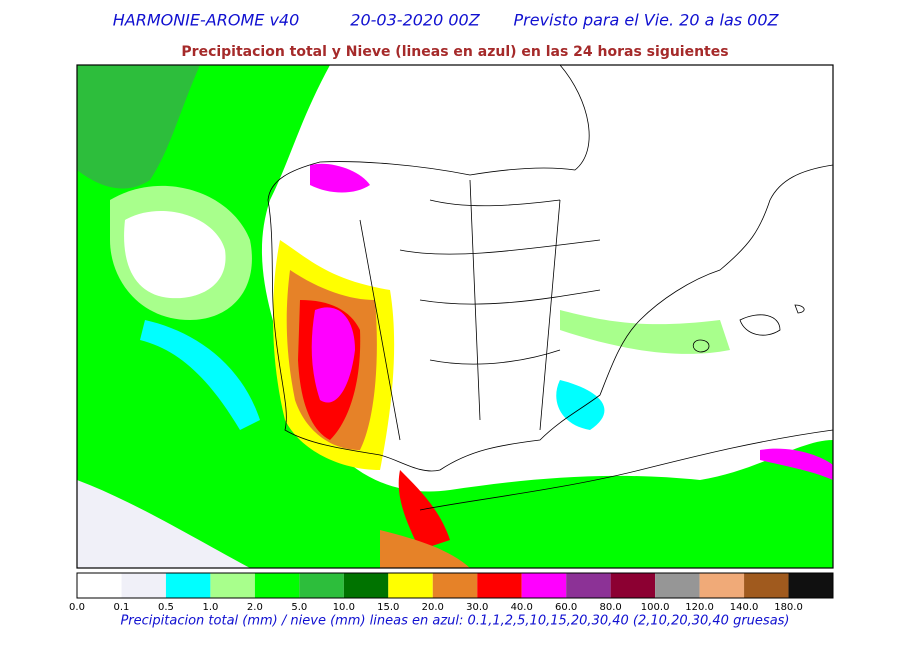 Image resolution: width=910 pixels, height=650 pixels. Describe the element at coordinates (433, 607) in the screenshot. I see `colorbar-label: 20.0` at that location.